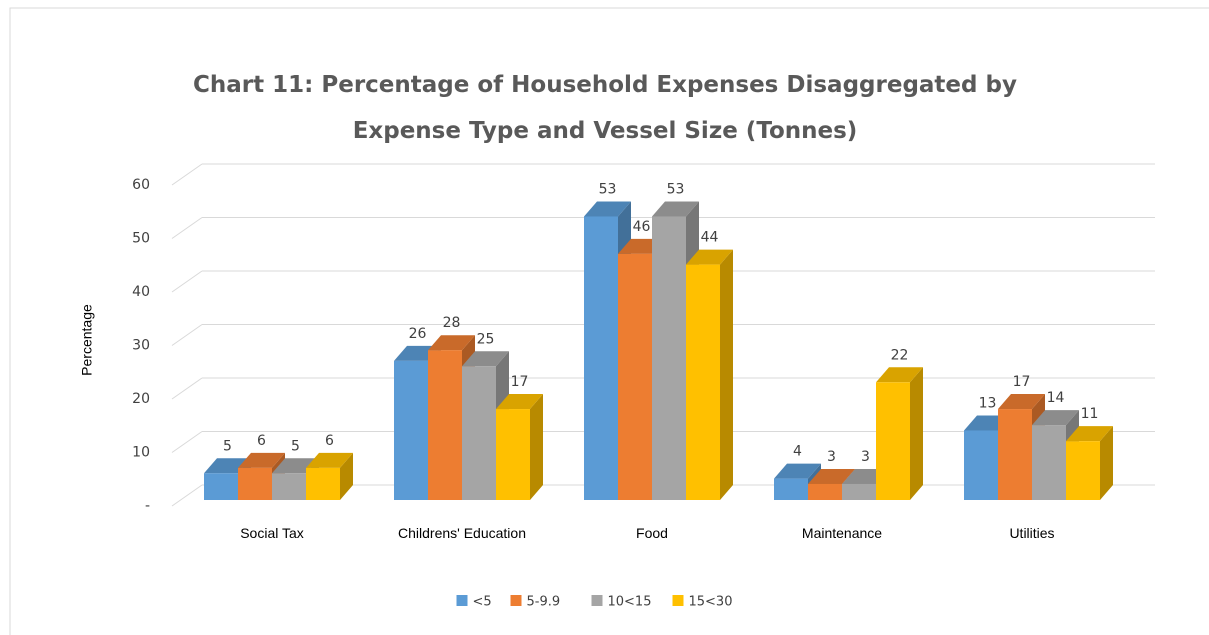 The width and height of the screenshot is (1209, 635). I want to click on legend-label: 15<30, so click(711, 602).